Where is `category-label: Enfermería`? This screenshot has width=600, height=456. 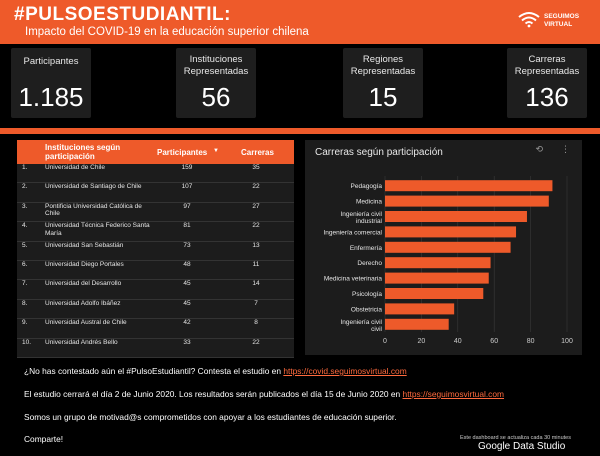
category-label: Enfermería is located at coordinates (366, 248).